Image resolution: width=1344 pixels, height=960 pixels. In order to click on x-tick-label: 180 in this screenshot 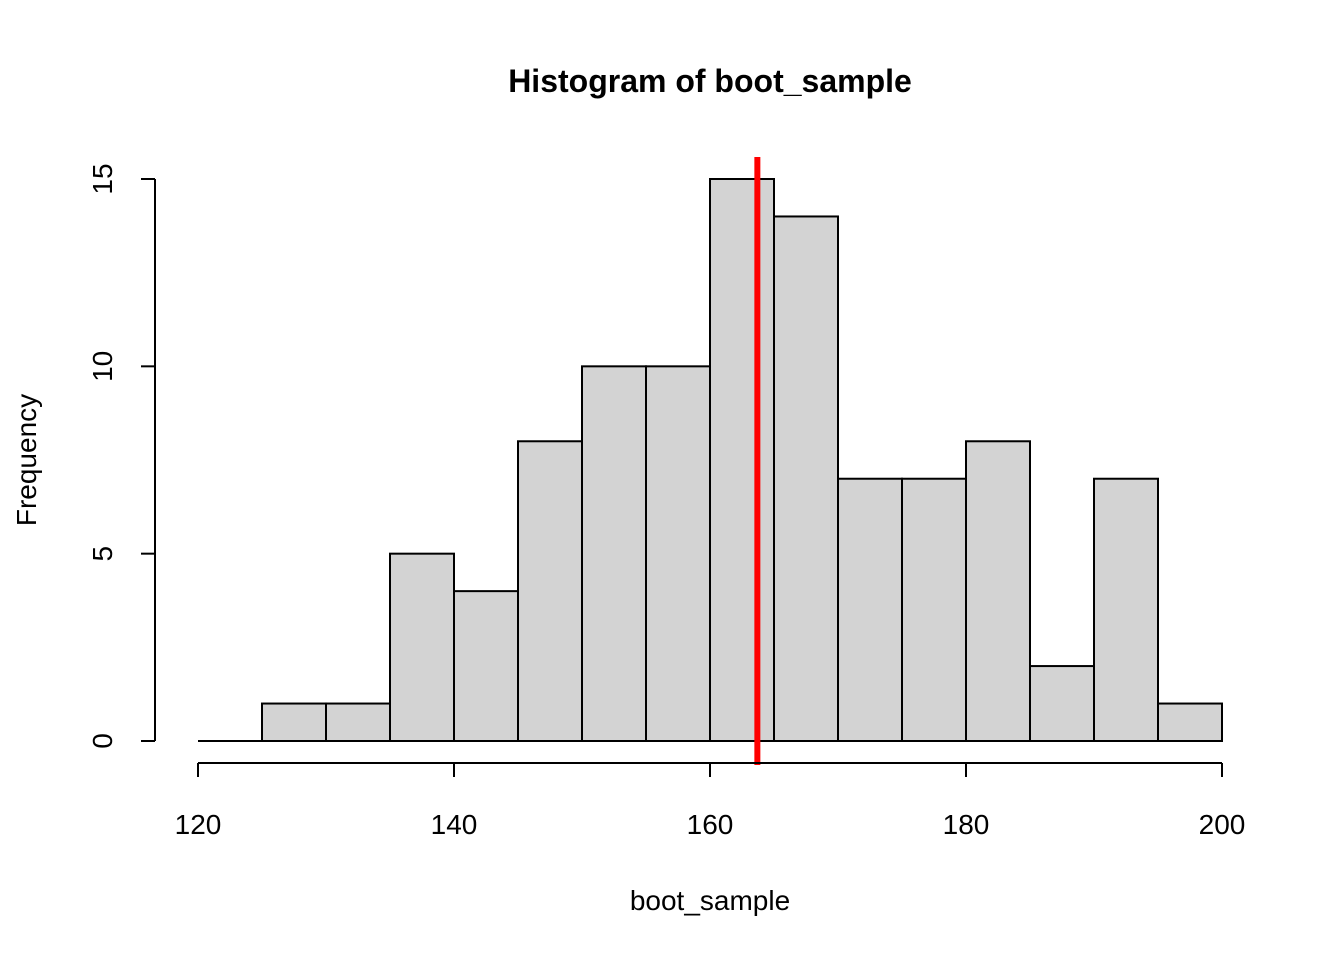, I will do `click(966, 824)`.